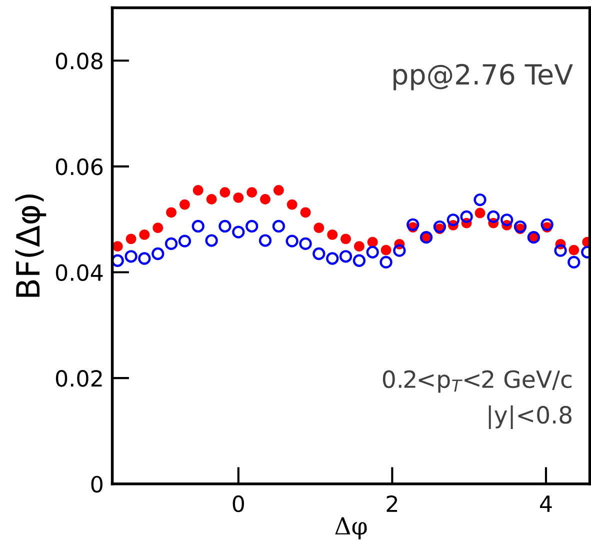 This screenshot has height=553, width=591. Describe the element at coordinates (483, 77) in the screenshot. I see `annotation: pp@2.76 TeV` at that location.